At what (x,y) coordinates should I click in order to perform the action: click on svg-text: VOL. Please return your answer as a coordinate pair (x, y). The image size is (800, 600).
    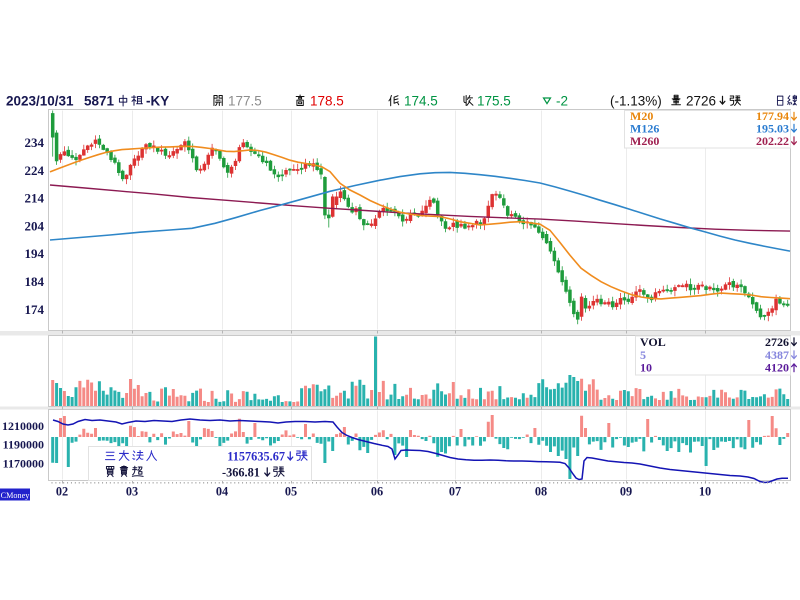
    Looking at the image, I should click on (653, 342).